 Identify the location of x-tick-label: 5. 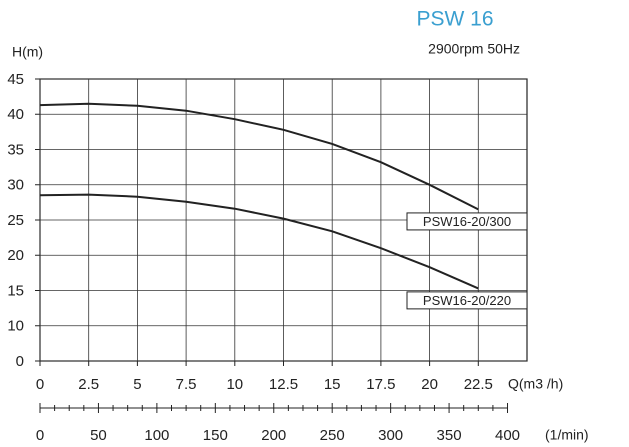
(137, 384).